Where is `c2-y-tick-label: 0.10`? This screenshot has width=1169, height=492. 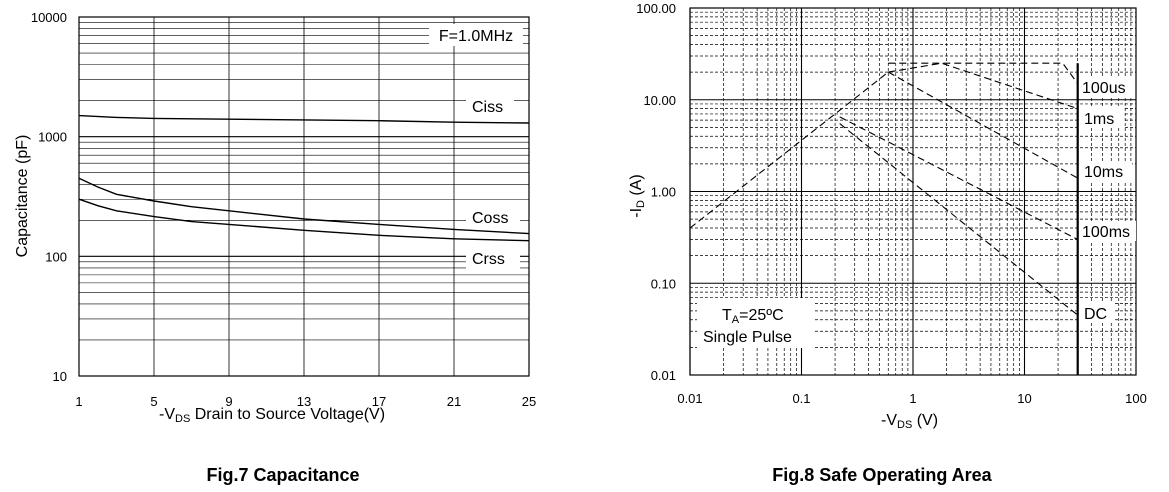
c2-y-tick-label: 0.10 is located at coordinates (663, 283).